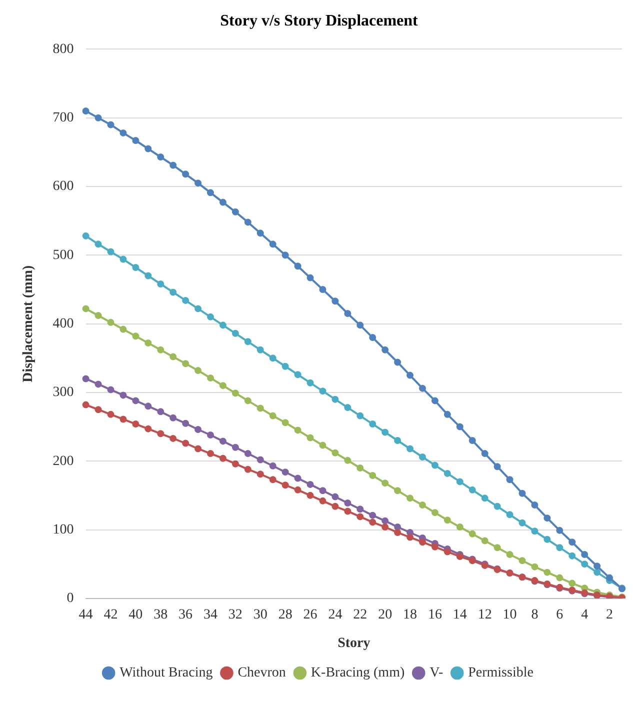  I want to click on x-tick-label: 34, so click(211, 614).